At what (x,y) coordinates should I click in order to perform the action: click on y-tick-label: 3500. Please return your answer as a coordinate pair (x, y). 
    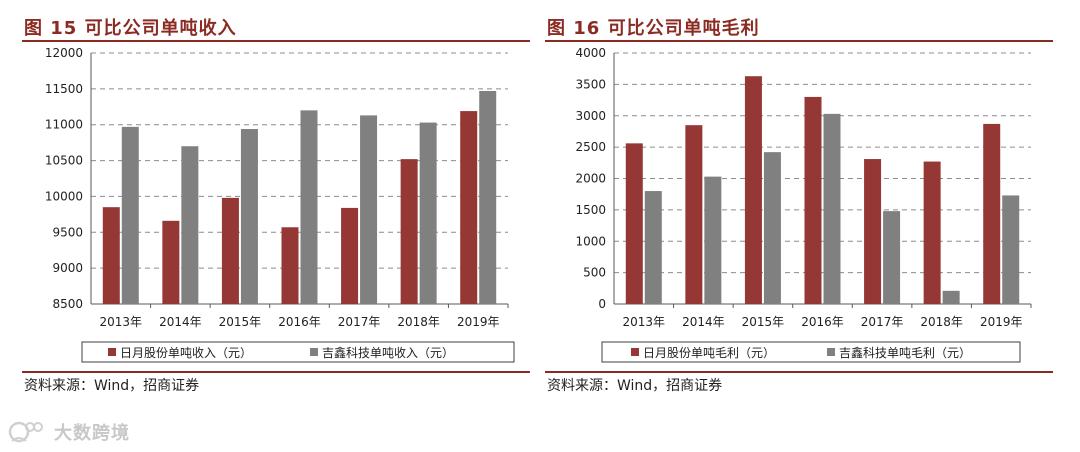
    Looking at the image, I should click on (590, 84).